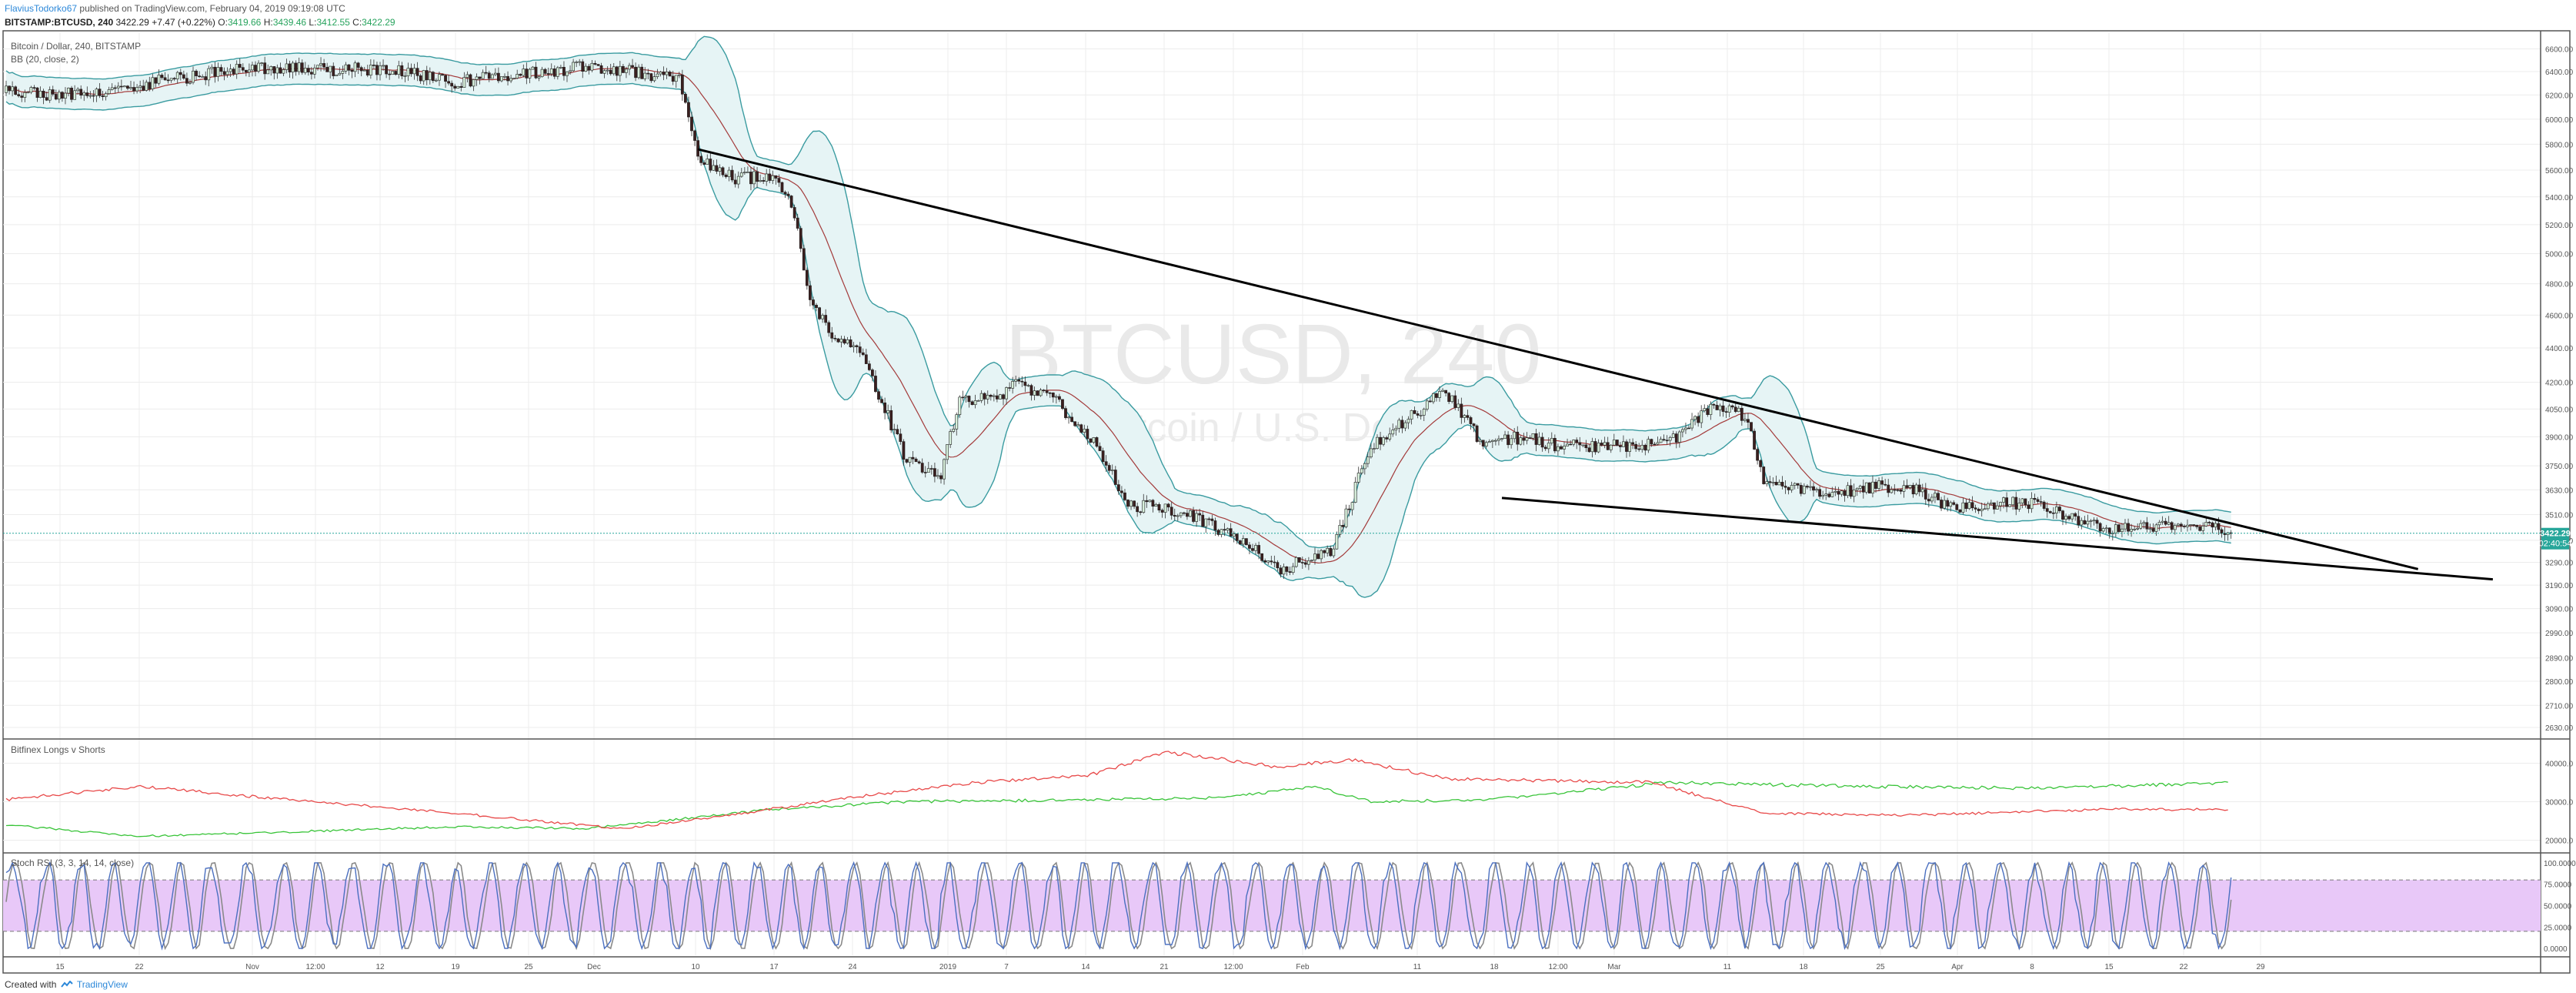 The height and width of the screenshot is (993, 2576). I want to click on price-change: +7.47 (+0.22%), so click(184, 22).